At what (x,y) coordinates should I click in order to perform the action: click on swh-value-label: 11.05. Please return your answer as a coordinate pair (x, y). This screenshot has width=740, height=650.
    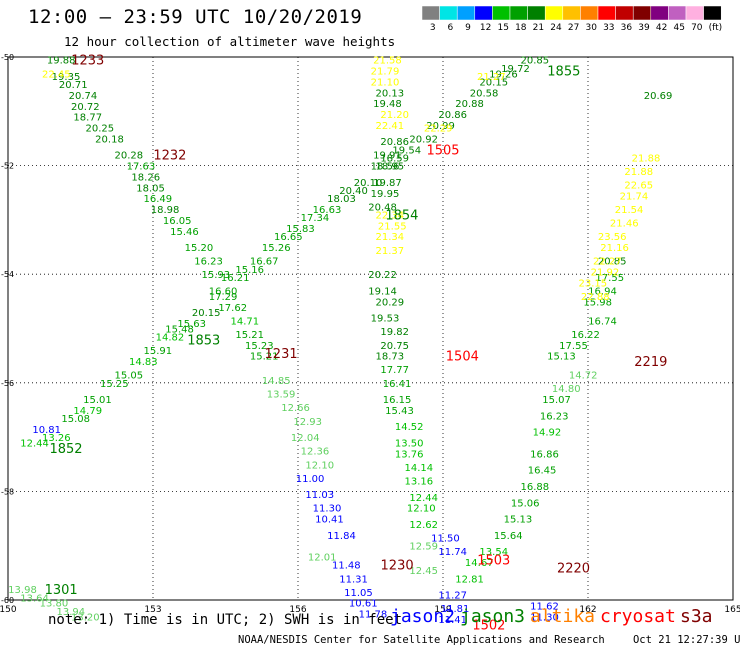
    Looking at the image, I should click on (358, 593).